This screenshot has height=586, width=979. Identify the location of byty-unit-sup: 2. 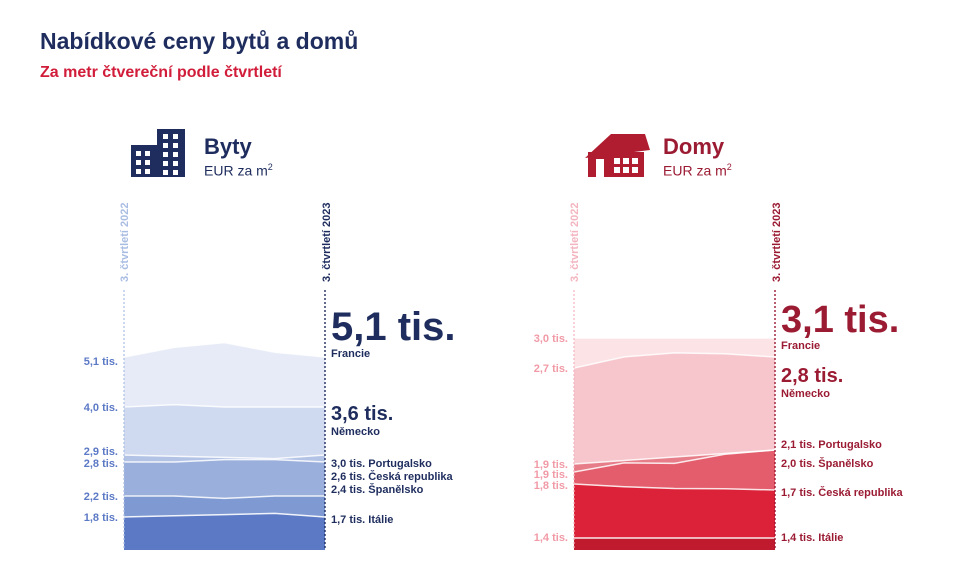
(270, 167).